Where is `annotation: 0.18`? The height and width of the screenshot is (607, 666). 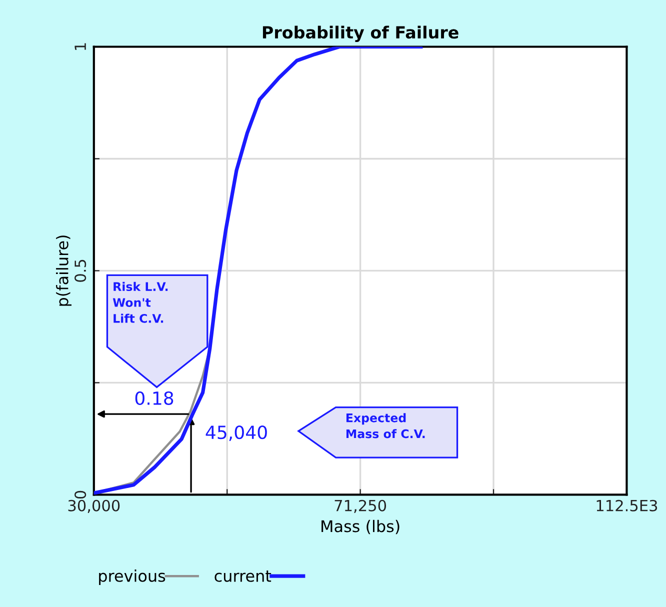
annotation: 0.18 is located at coordinates (154, 398).